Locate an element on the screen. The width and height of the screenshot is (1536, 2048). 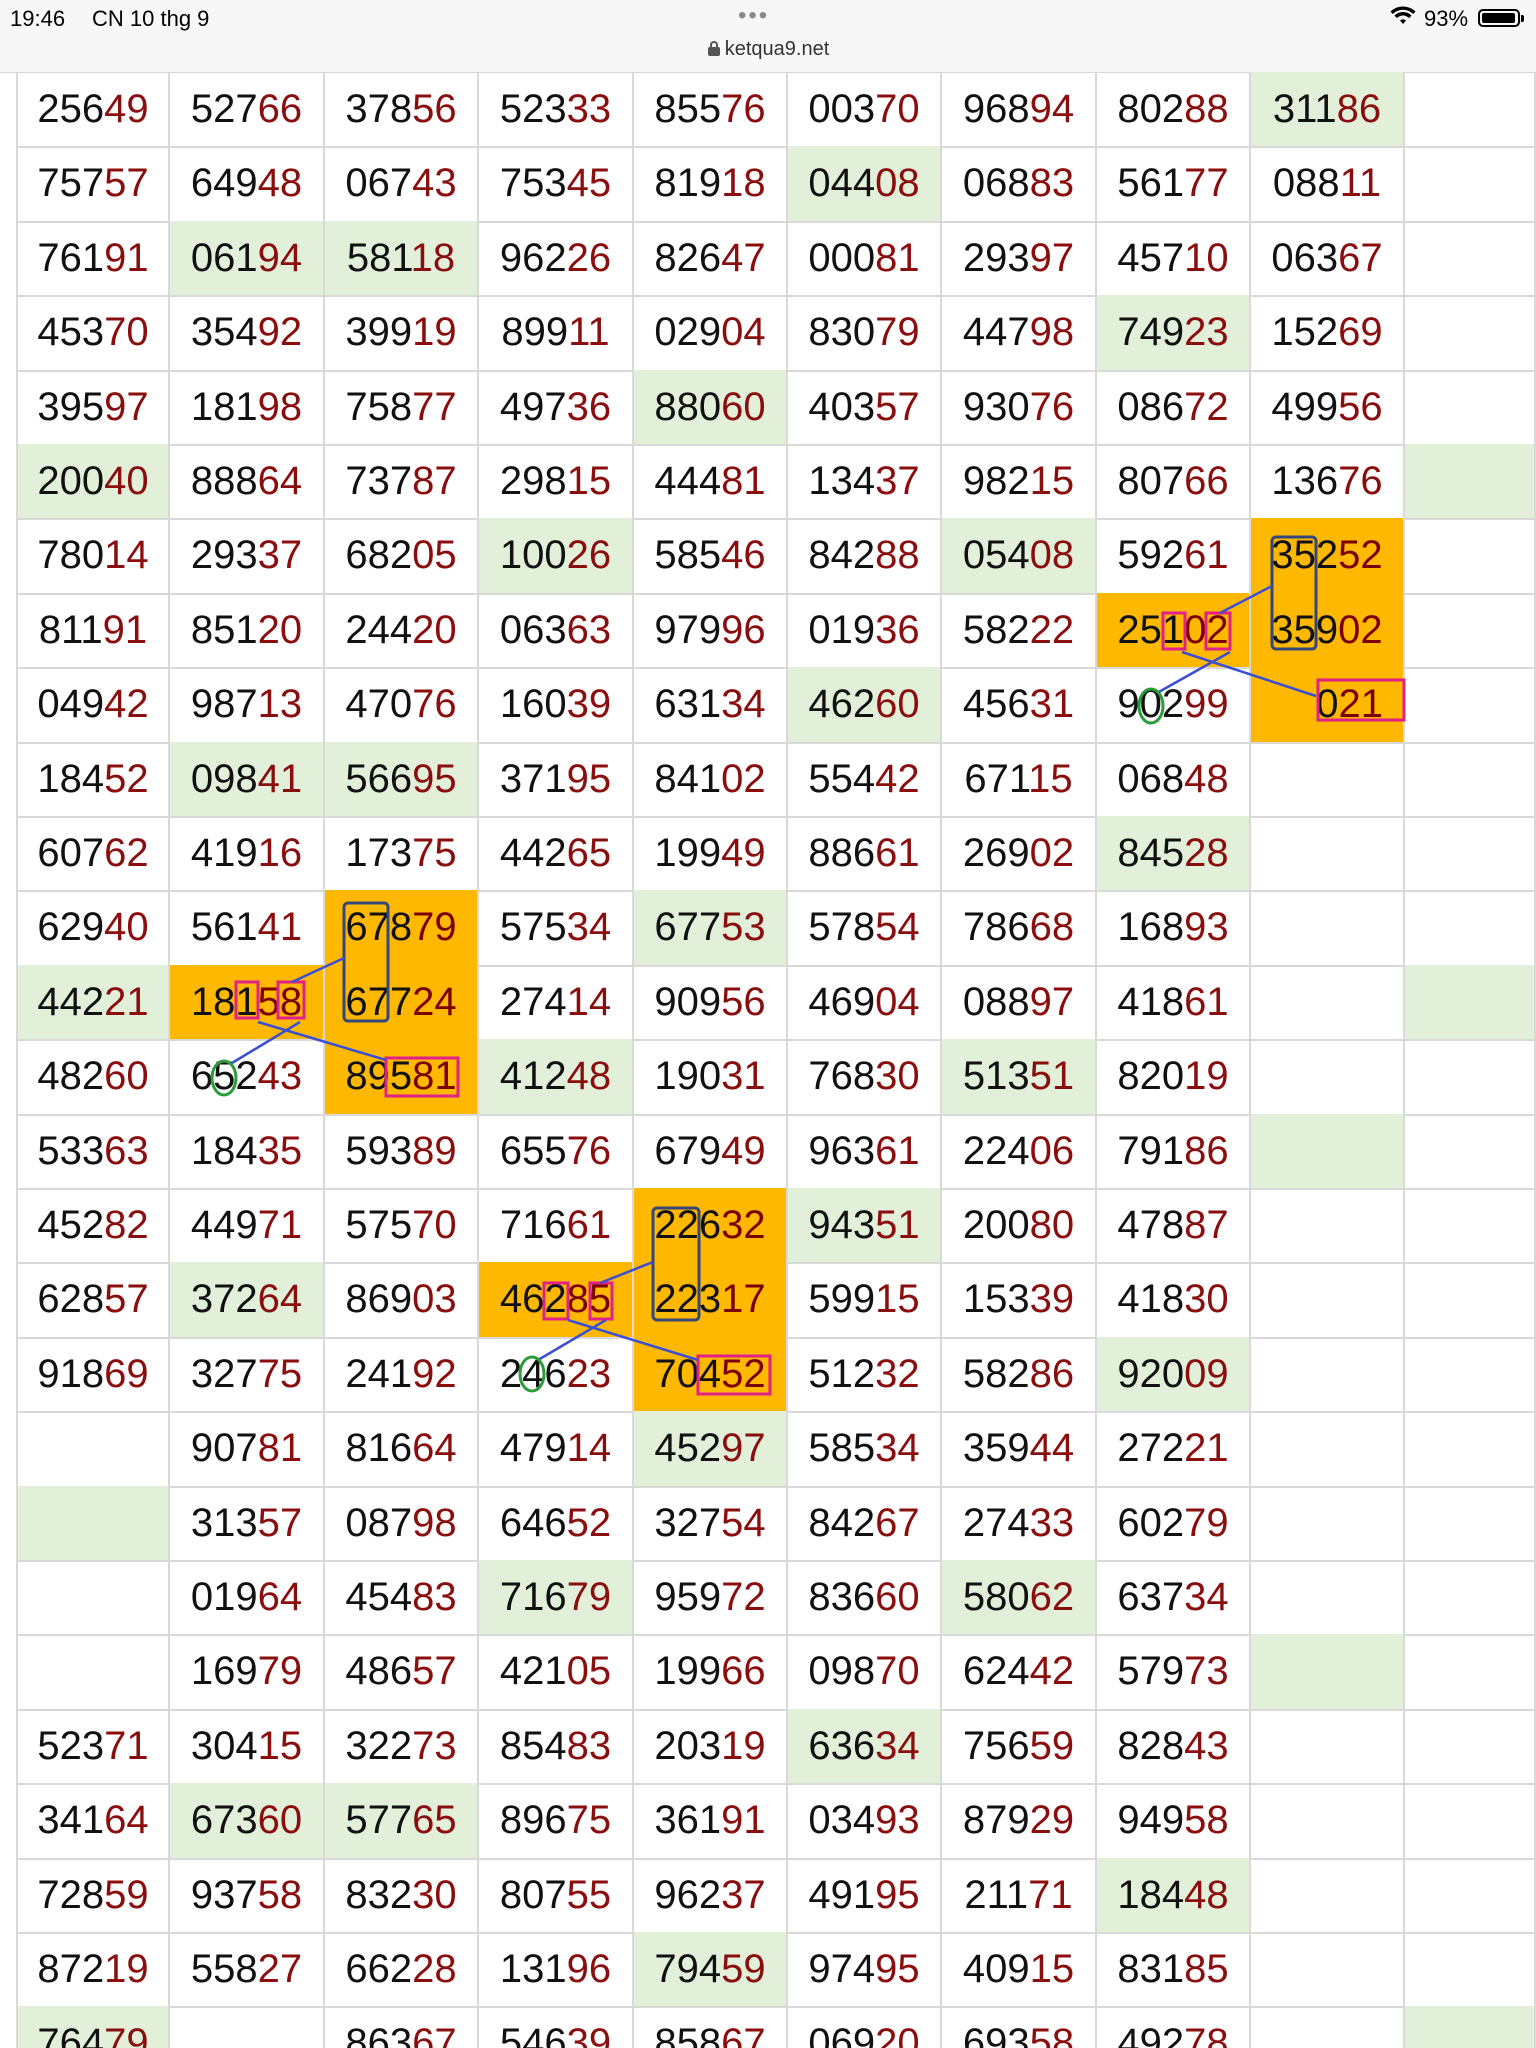
number-tail: 43 is located at coordinates (1206, 1745).